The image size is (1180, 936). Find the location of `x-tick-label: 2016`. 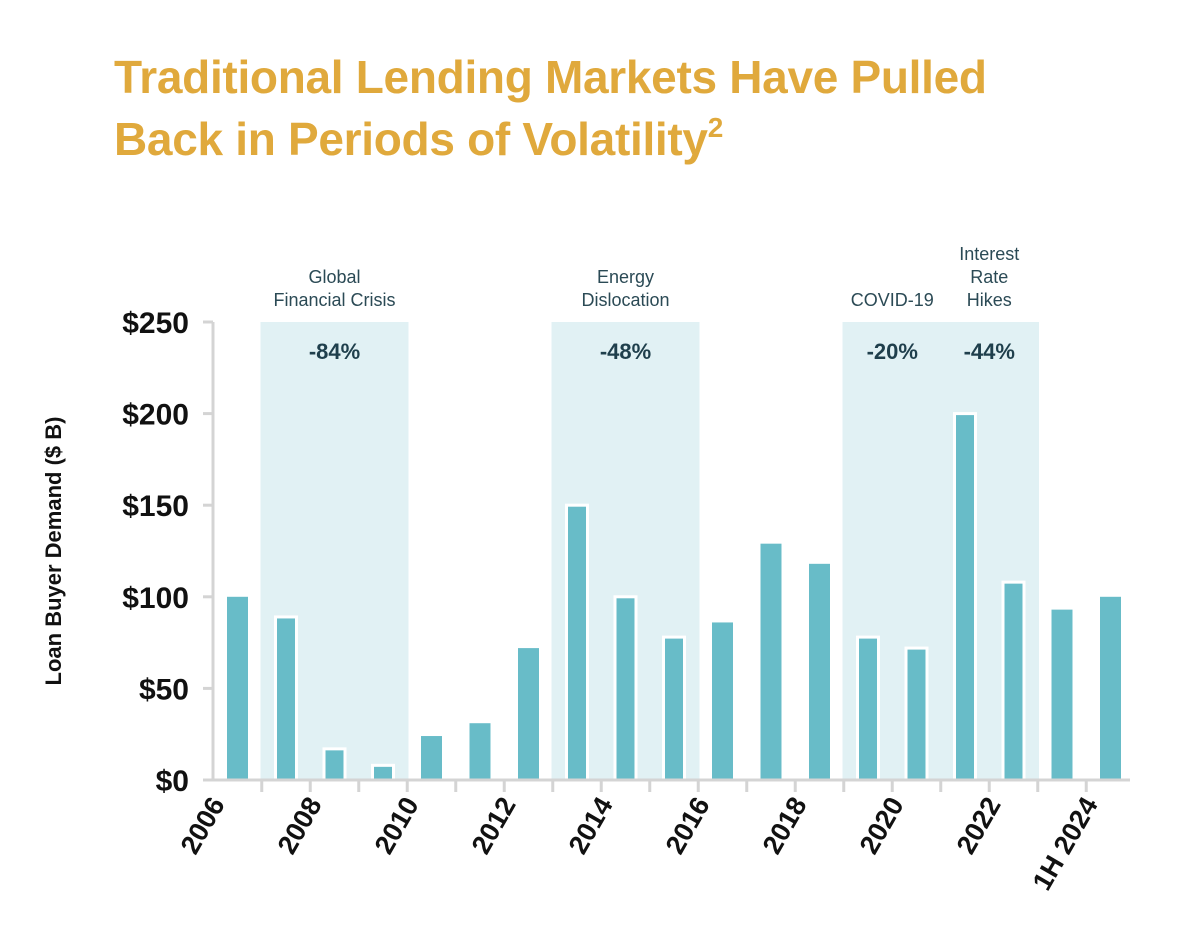

x-tick-label: 2016 is located at coordinates (688, 825).